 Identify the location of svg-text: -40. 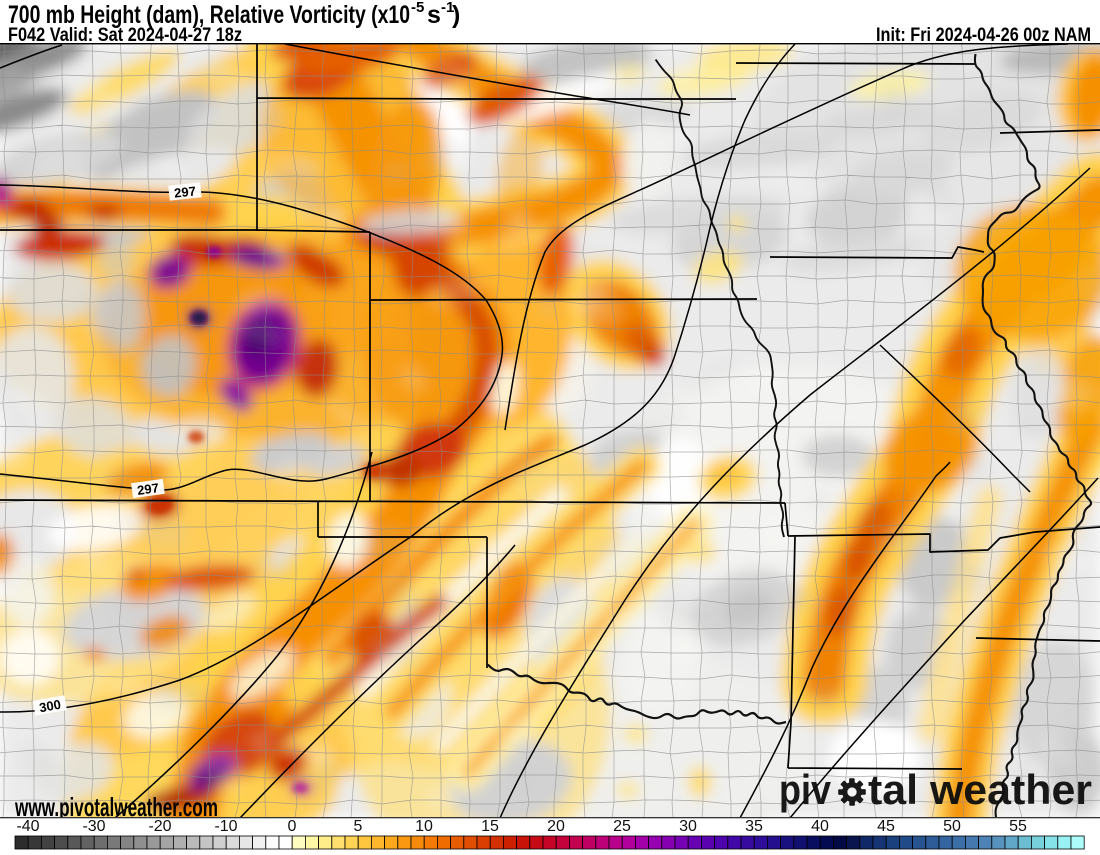
(27, 826).